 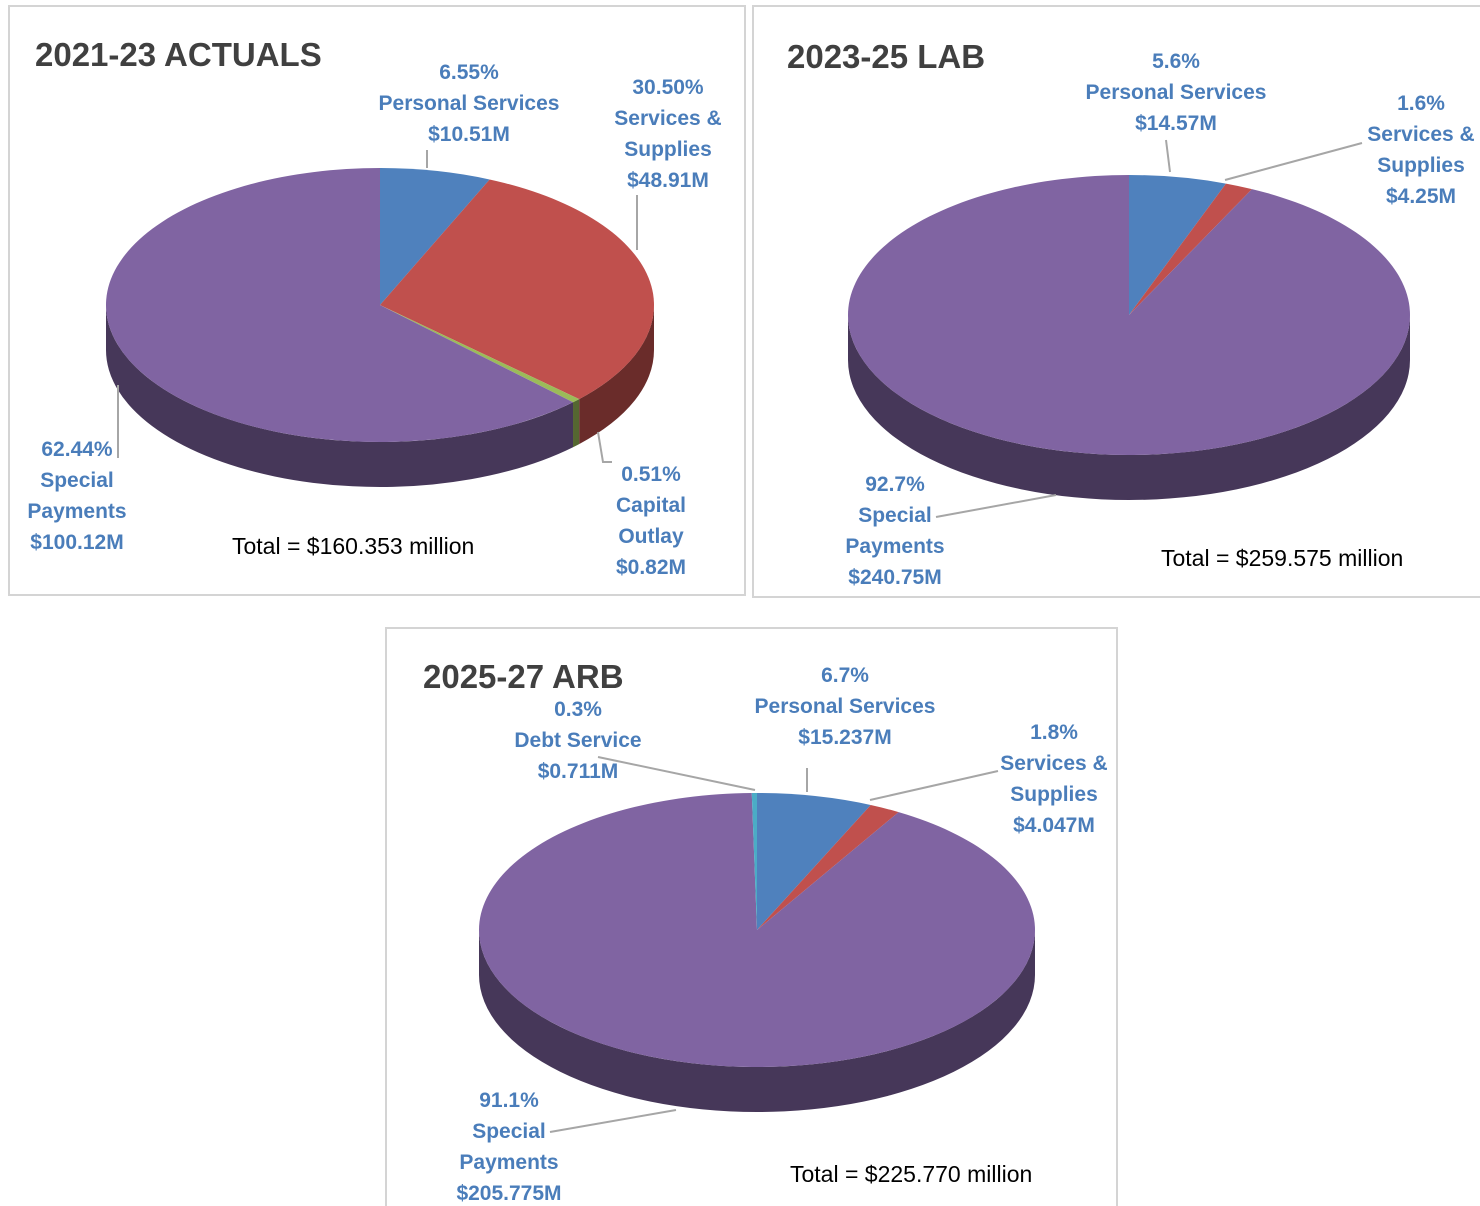 What do you see at coordinates (911, 1174) in the screenshot?
I see `total-note: Total = $225.770 million` at bounding box center [911, 1174].